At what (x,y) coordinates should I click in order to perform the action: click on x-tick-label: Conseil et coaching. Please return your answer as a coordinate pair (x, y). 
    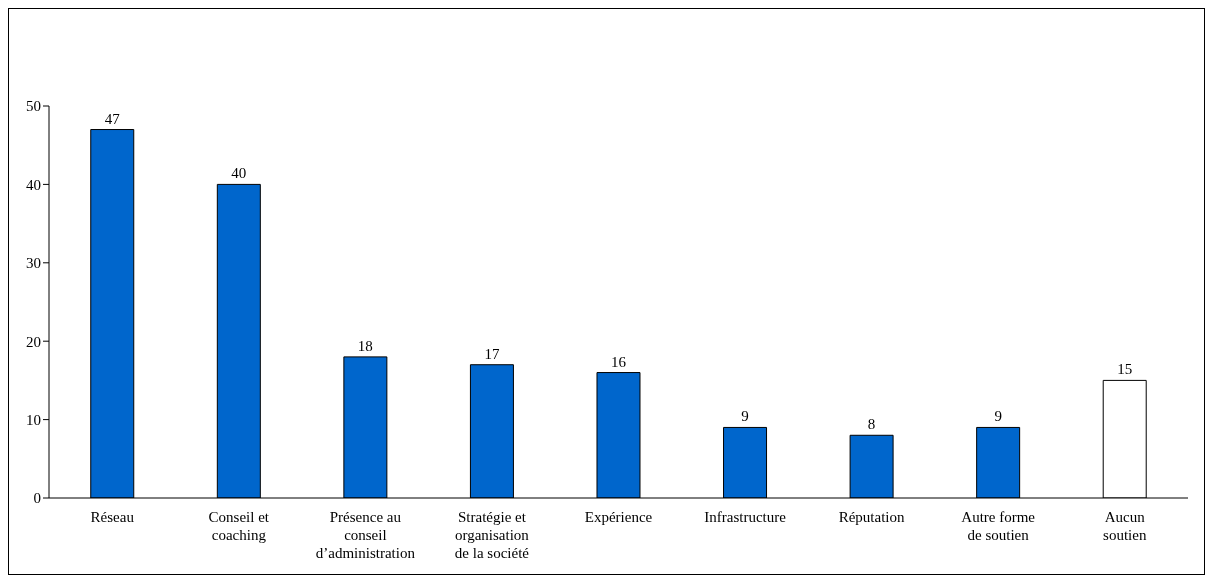
    Looking at the image, I should click on (239, 526).